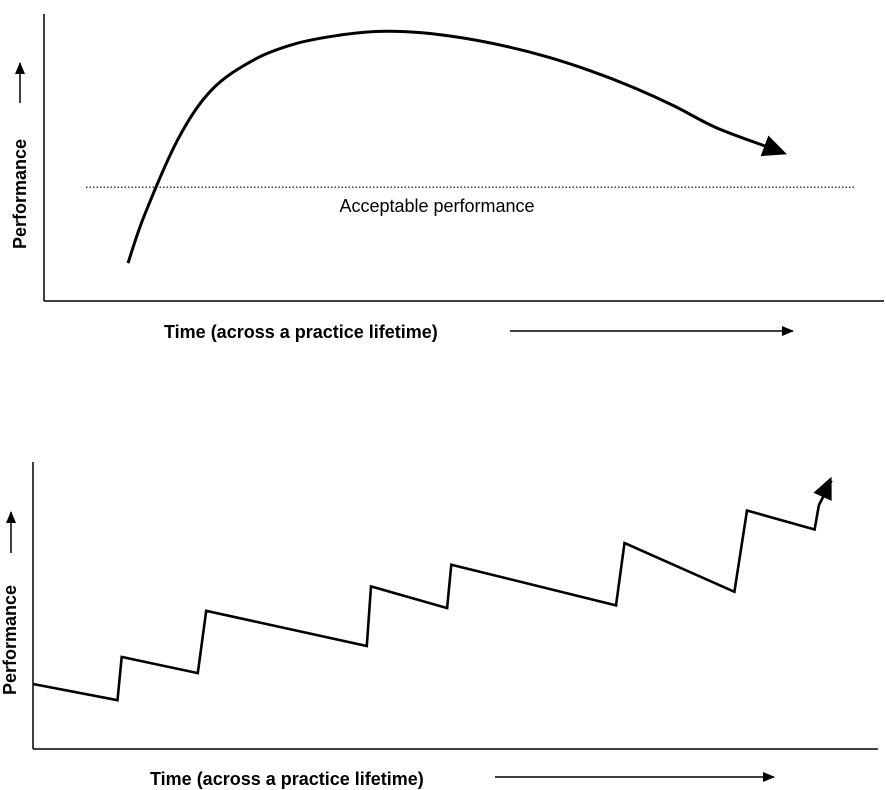 This screenshot has height=790, width=886. What do you see at coordinates (20, 194) in the screenshot?
I see `chart-1-y-axis-label: Performance` at bounding box center [20, 194].